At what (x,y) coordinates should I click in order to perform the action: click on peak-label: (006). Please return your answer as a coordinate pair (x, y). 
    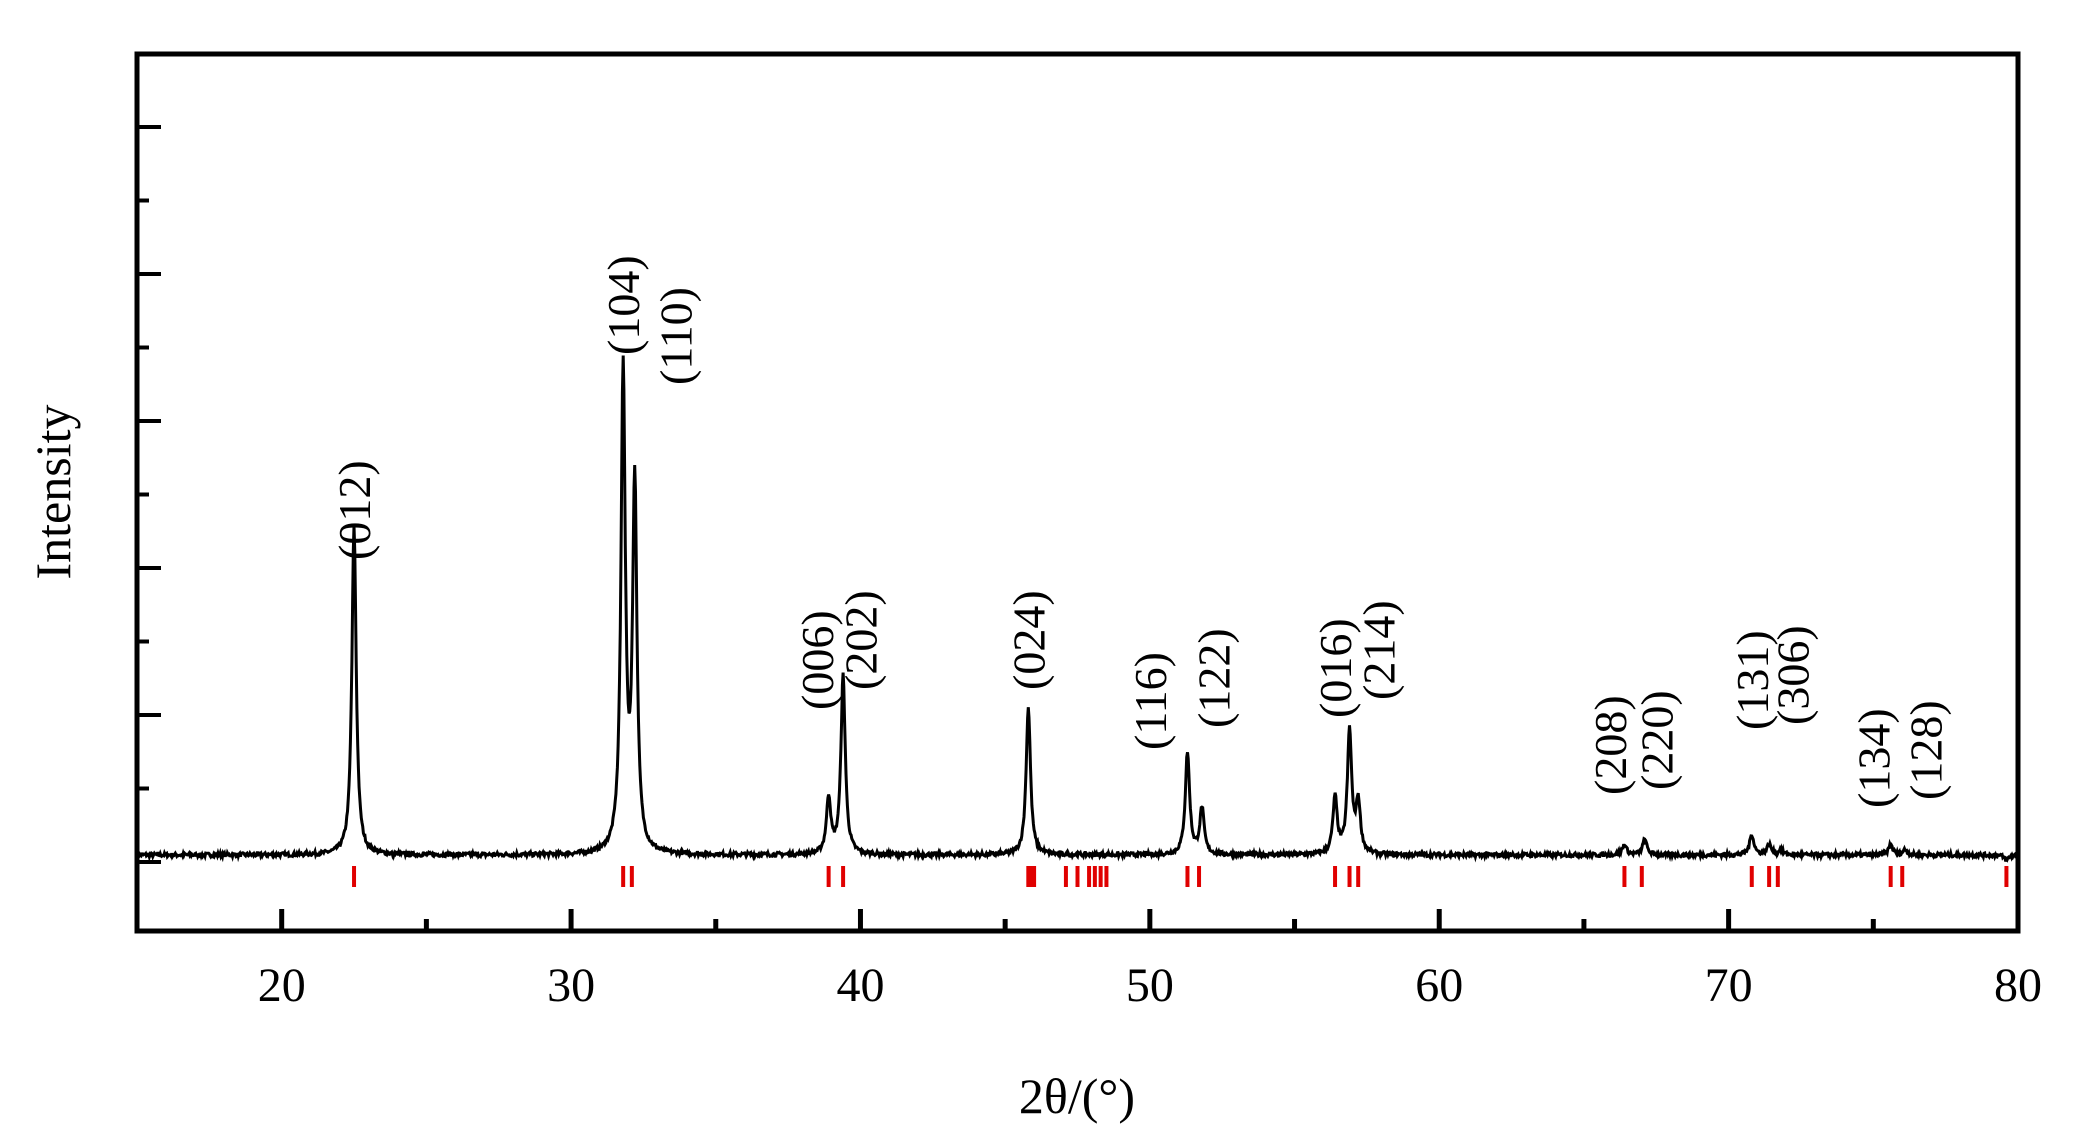
    Looking at the image, I should click on (817, 660).